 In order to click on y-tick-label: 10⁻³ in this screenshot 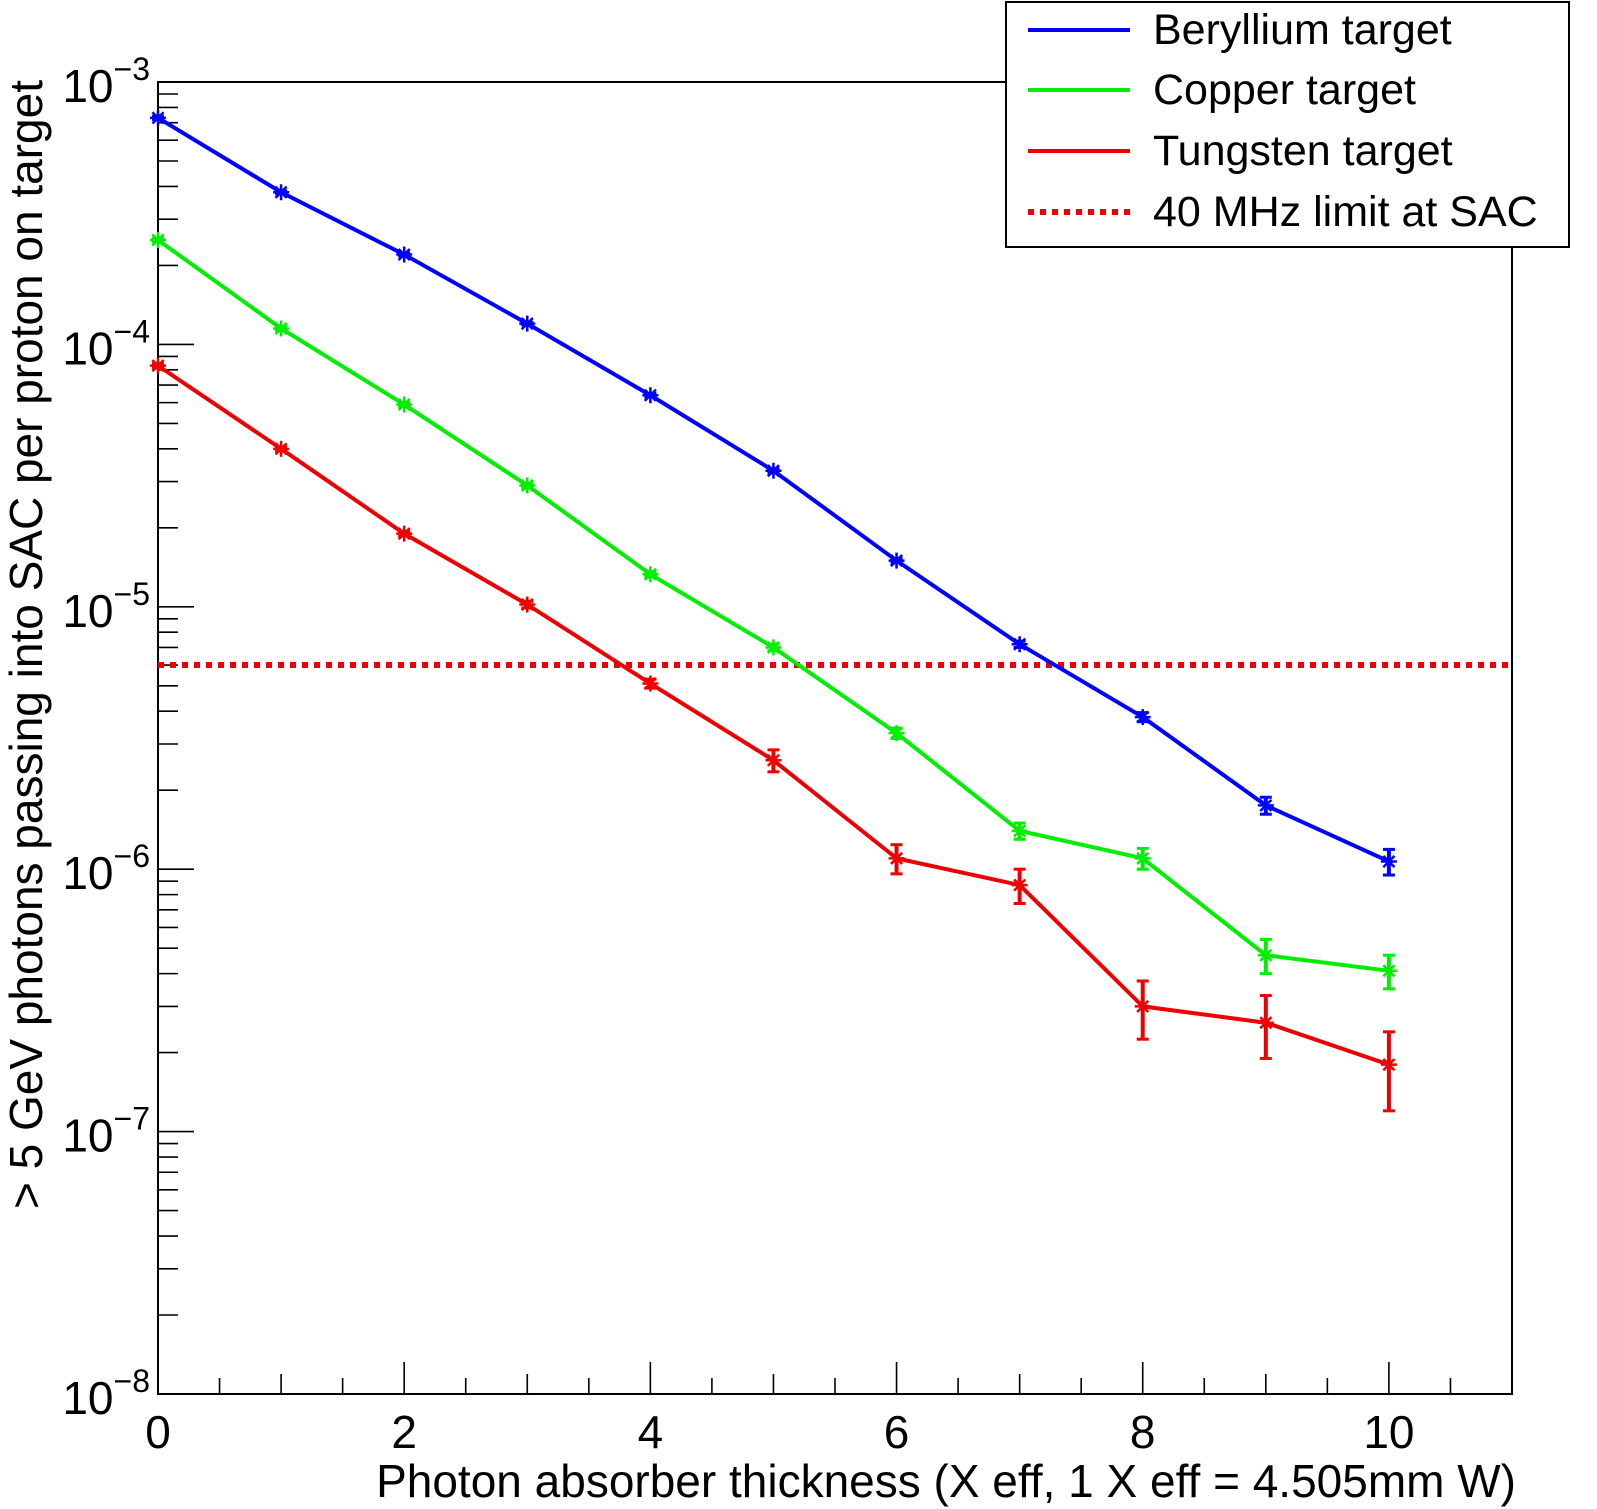, I will do `click(106, 81)`.